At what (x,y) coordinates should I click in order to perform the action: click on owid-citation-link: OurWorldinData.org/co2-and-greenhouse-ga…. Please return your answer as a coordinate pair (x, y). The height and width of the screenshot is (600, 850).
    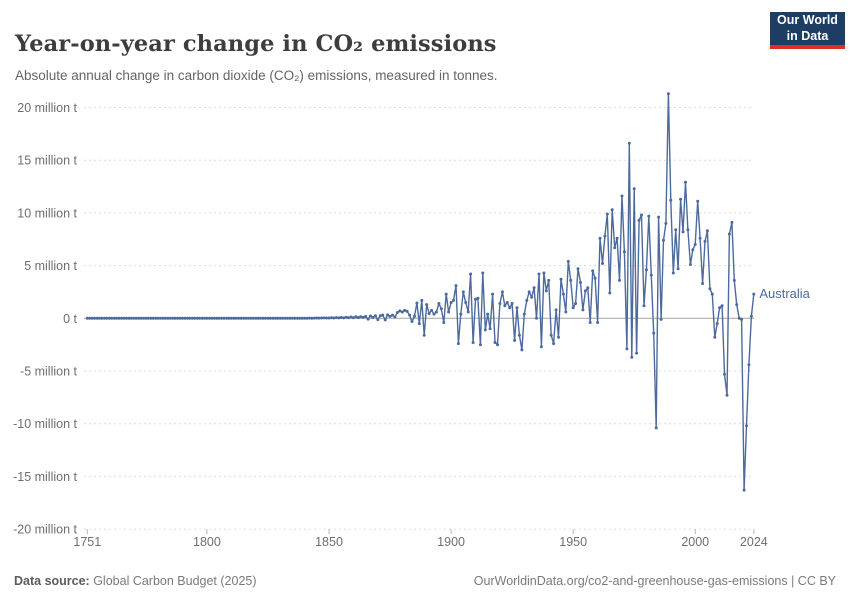
    Looking at the image, I should click on (654, 581).